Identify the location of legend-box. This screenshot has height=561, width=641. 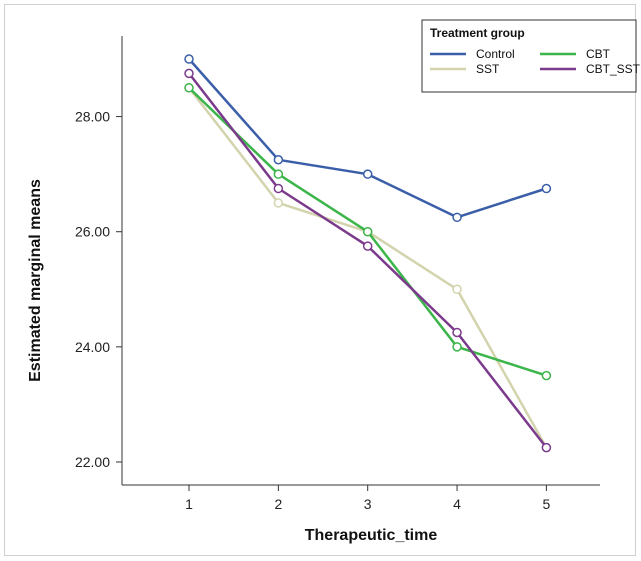
(529, 56).